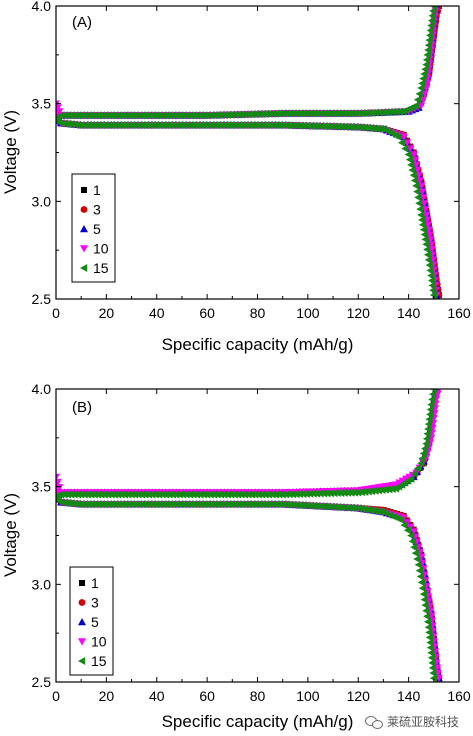 This screenshot has height=736, width=473. Describe the element at coordinates (42, 389) in the screenshot. I see `y-tick-label: 4.0` at that location.